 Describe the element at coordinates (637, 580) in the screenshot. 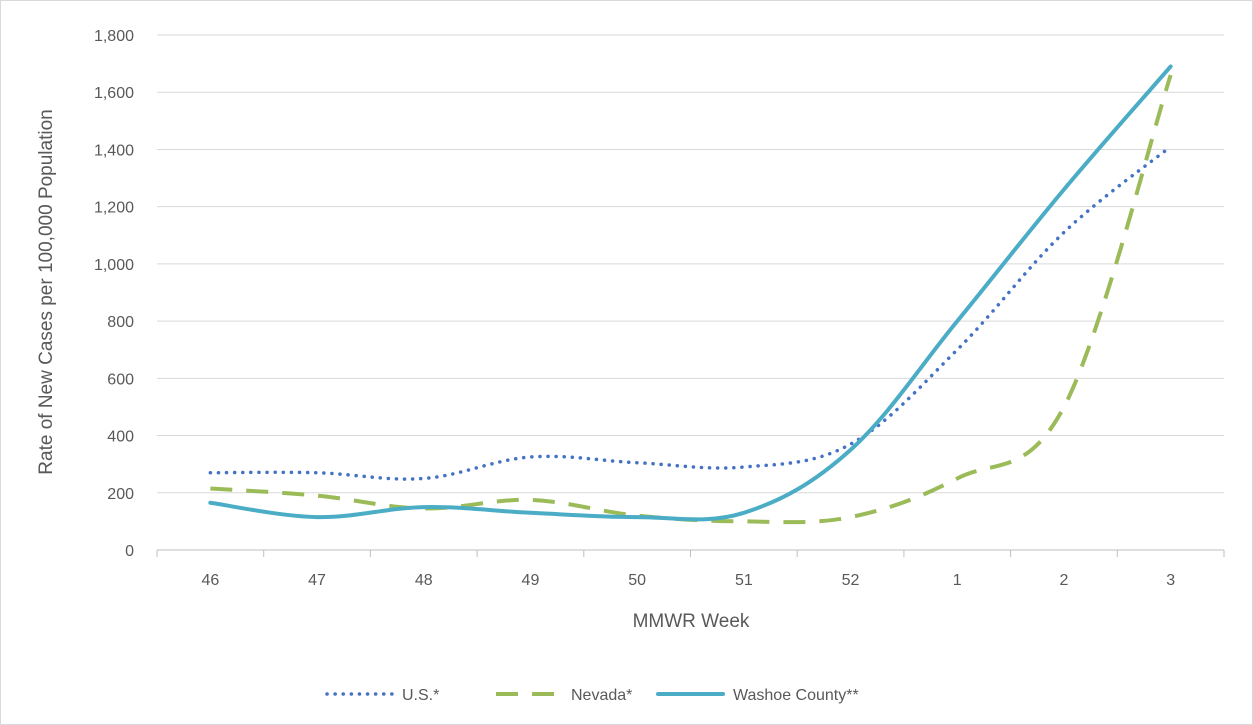

I see `x-tick-label: 50` at that location.